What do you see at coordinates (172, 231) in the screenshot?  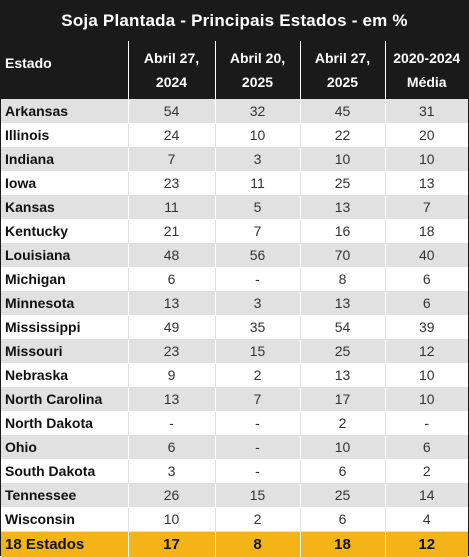 I see `value-apr27-2024: 21` at bounding box center [172, 231].